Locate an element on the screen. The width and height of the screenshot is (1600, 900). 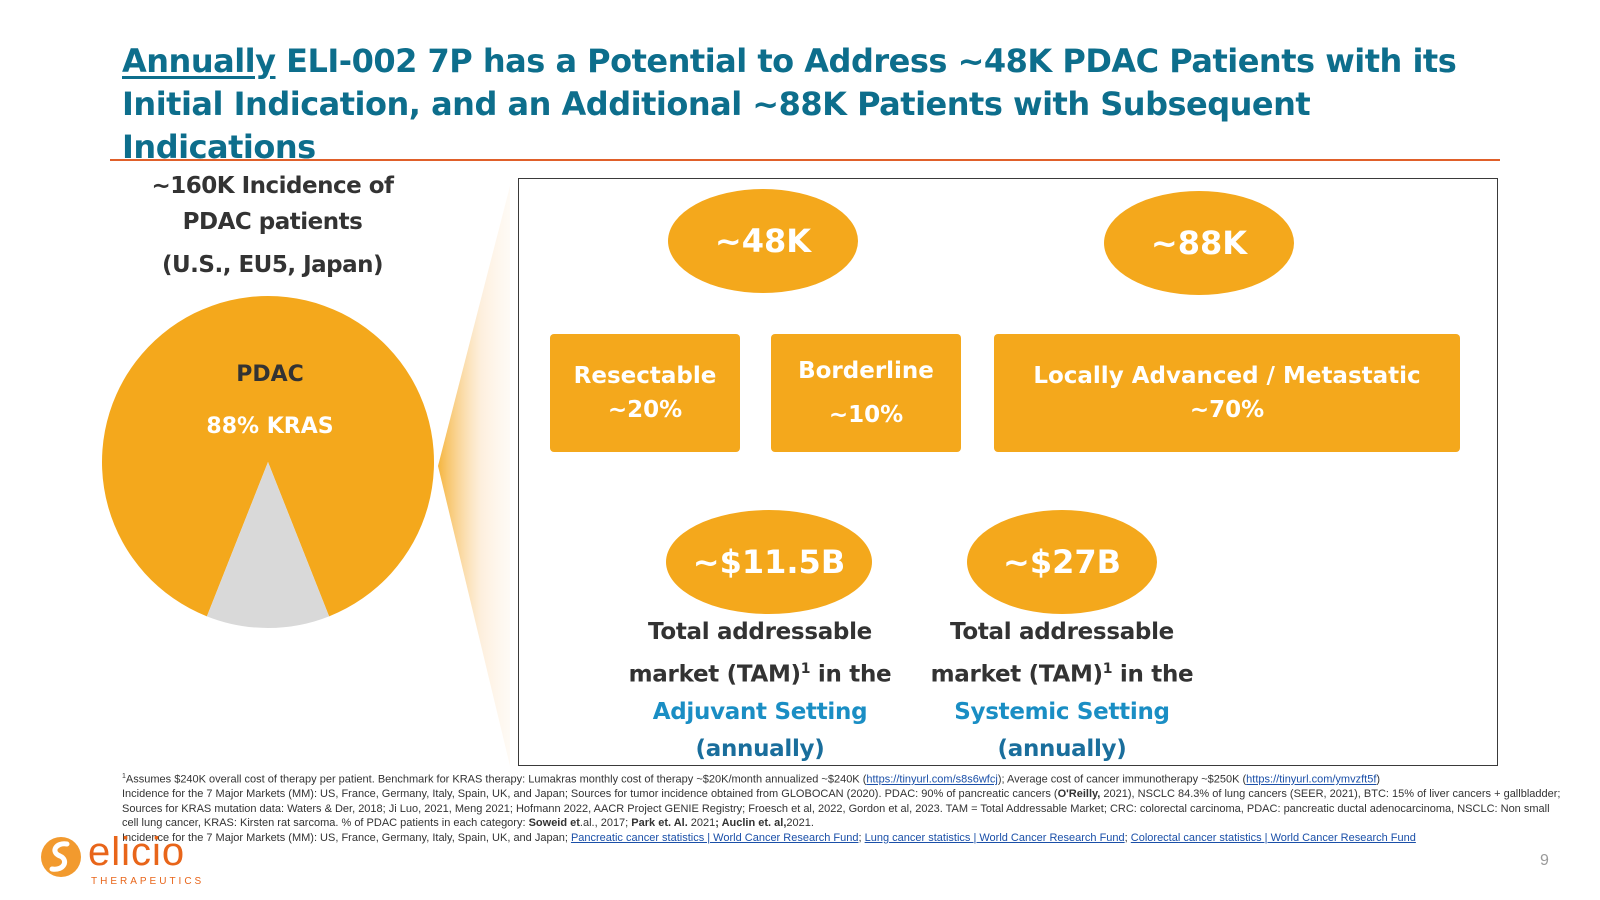
pie-slice-kras is located at coordinates (268, 456).